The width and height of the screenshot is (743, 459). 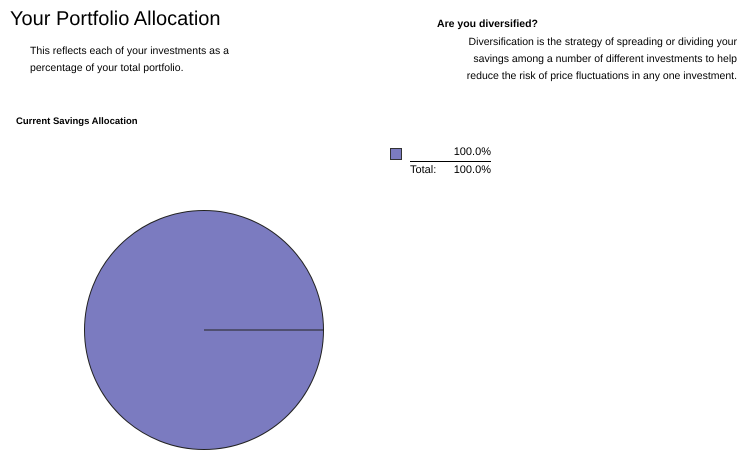 I want to click on chart-subtitle: This reflects each of your investments as a percentage of your total portfolio., so click(x=130, y=60).